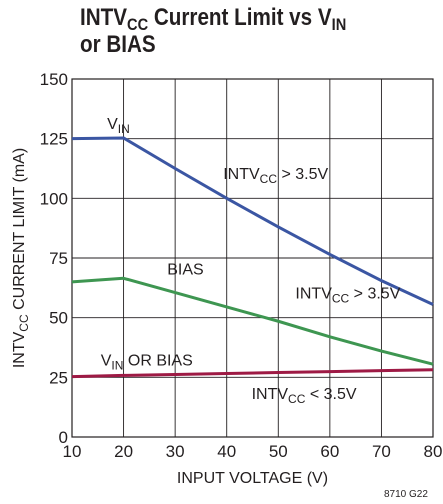 The image size is (443, 504). Describe the element at coordinates (226, 451) in the screenshot. I see `x-tick-label: 40` at that location.